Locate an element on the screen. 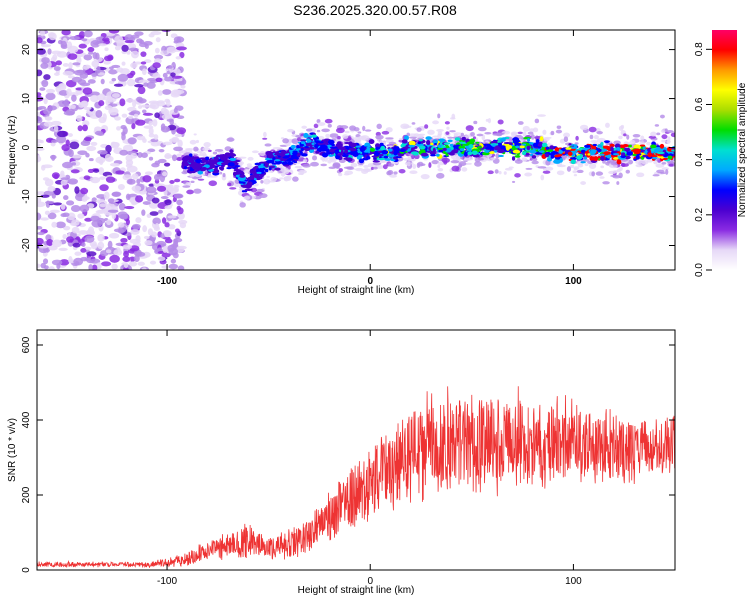 This screenshot has width=750, height=600. colorbar-tick-label: 0.6 is located at coordinates (699, 104).